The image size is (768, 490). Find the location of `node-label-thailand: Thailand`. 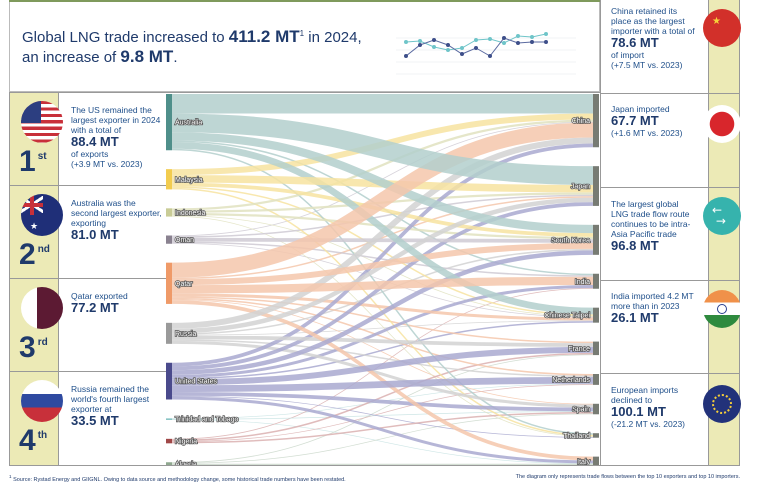

node-label-thailand: Thailand is located at coordinates (576, 436).